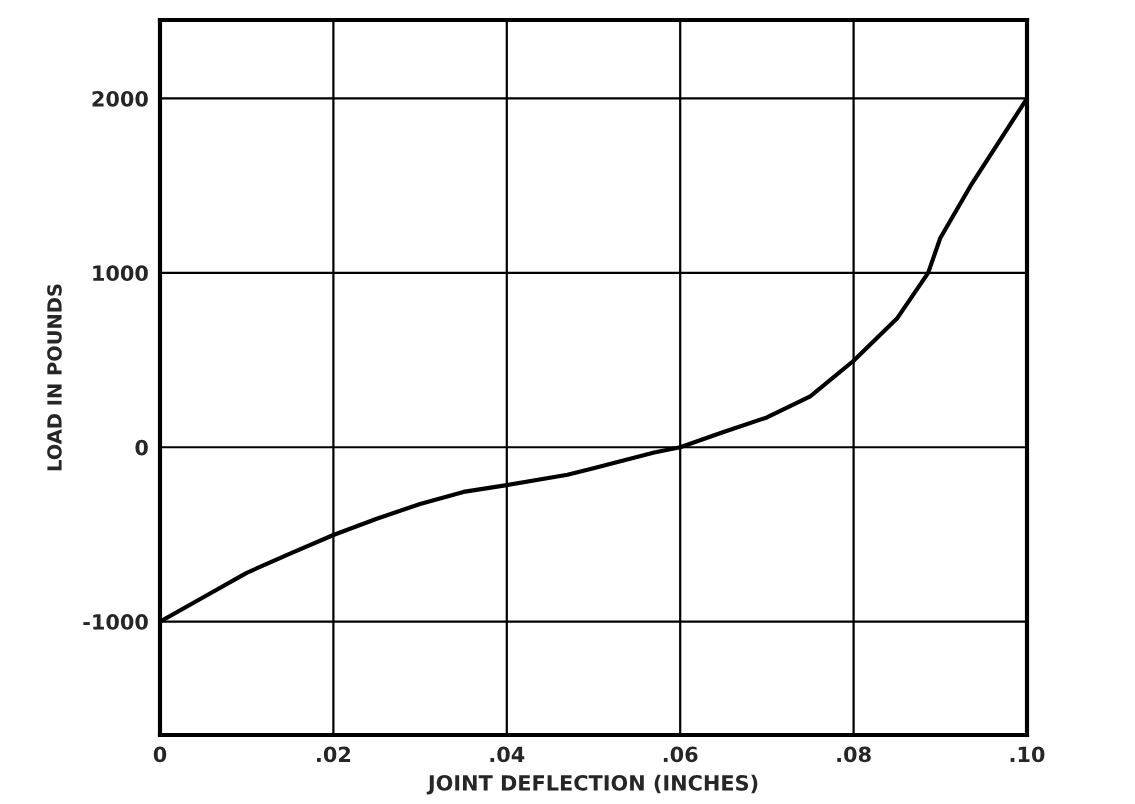 The height and width of the screenshot is (804, 1135). Describe the element at coordinates (334, 754) in the screenshot. I see `x-tick-label: .02` at that location.